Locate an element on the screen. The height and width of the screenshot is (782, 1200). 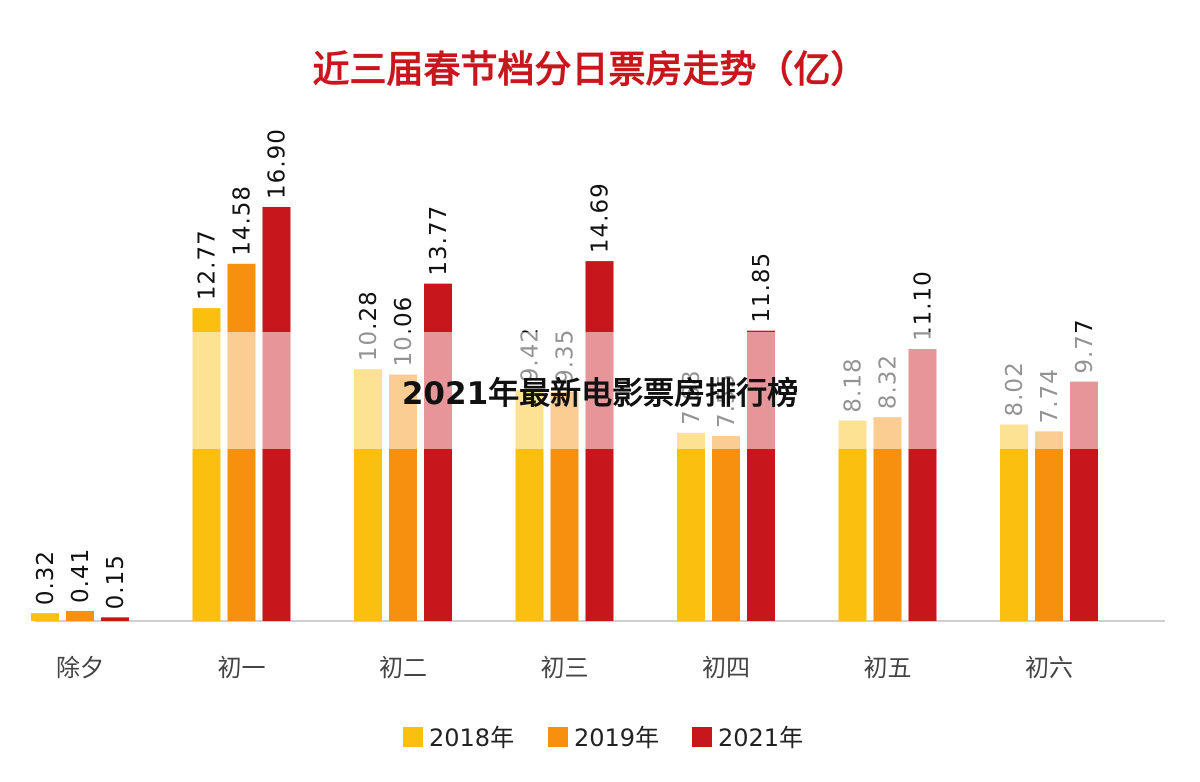
category-label-0: 除夕 is located at coordinates (80, 668).